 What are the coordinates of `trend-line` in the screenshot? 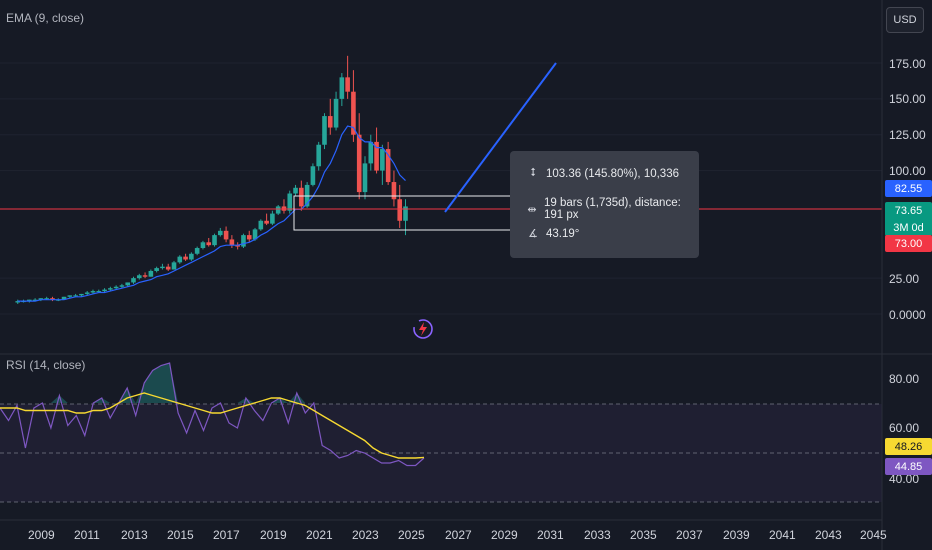 It's located at (500, 137).